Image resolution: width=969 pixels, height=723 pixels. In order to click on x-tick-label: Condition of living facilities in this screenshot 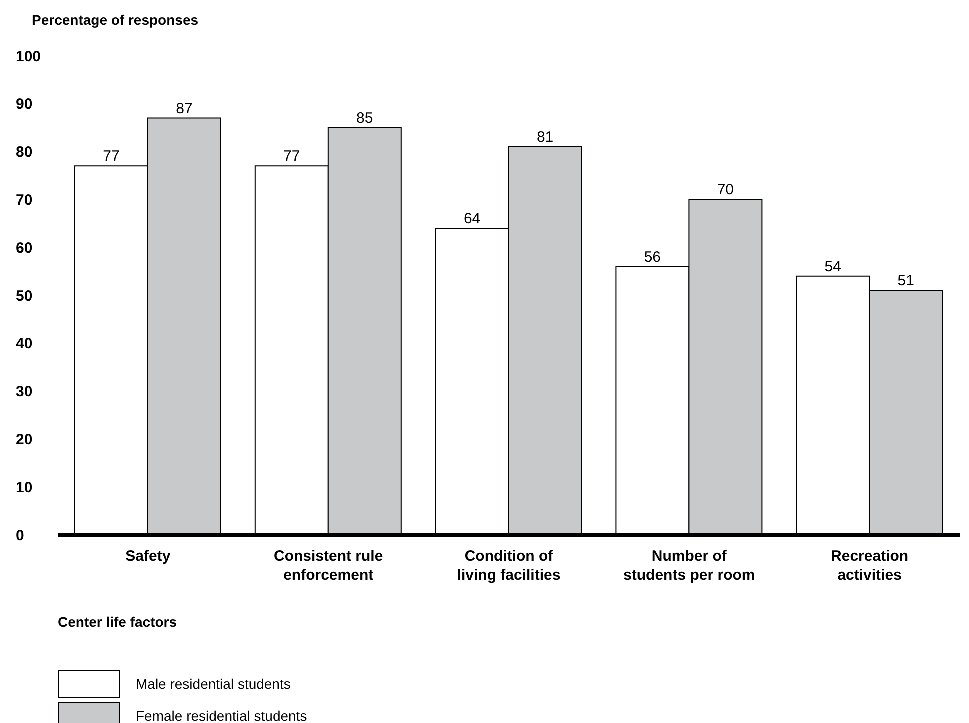, I will do `click(509, 566)`.